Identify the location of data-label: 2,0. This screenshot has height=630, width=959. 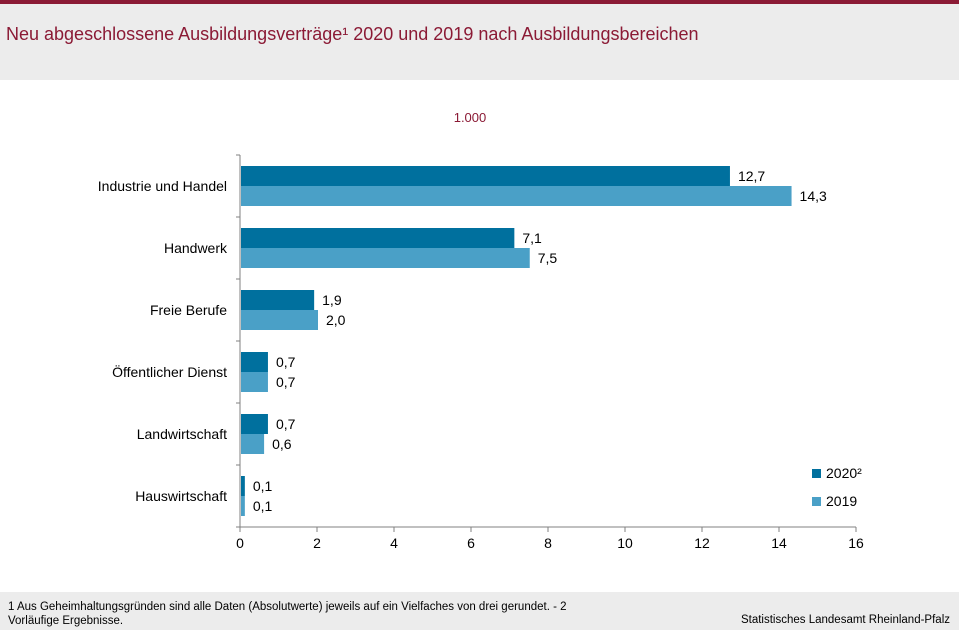
(336, 320).